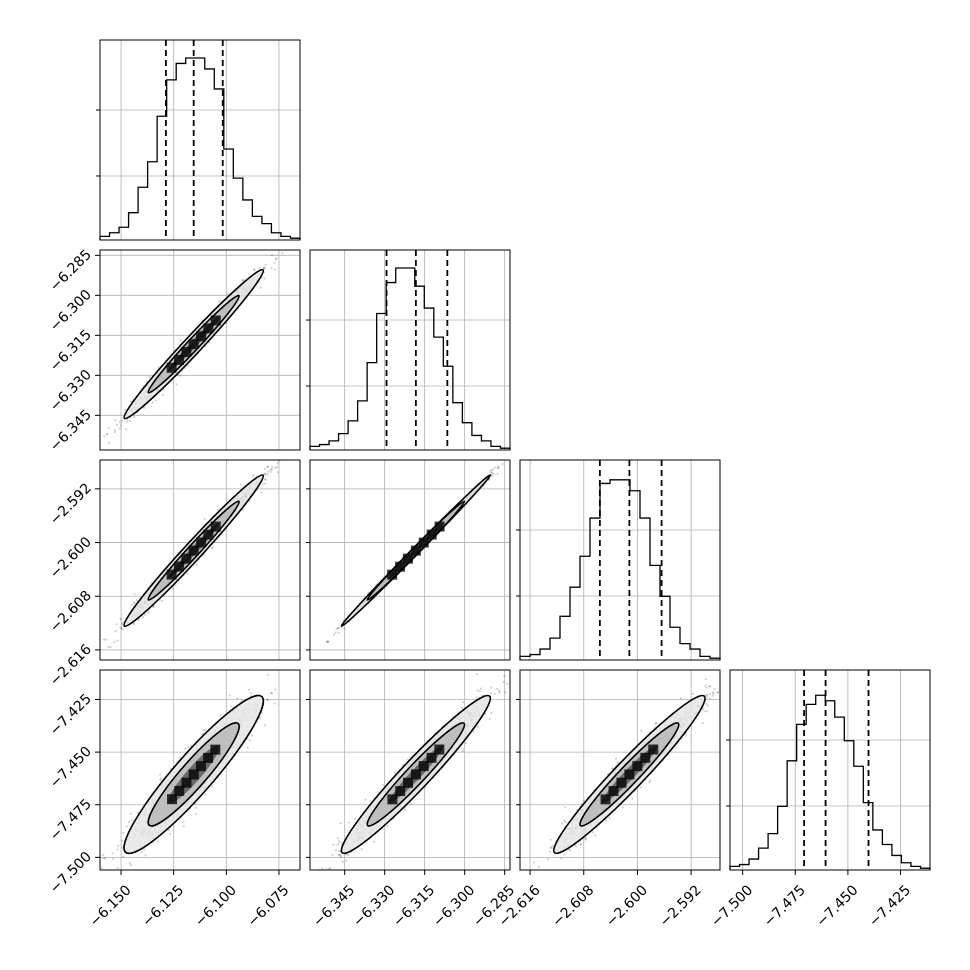 The image size is (970, 970). I want to click on scatter-panel-3-0: −7.500−7.475−7.450−7.425, so click(174, 783).